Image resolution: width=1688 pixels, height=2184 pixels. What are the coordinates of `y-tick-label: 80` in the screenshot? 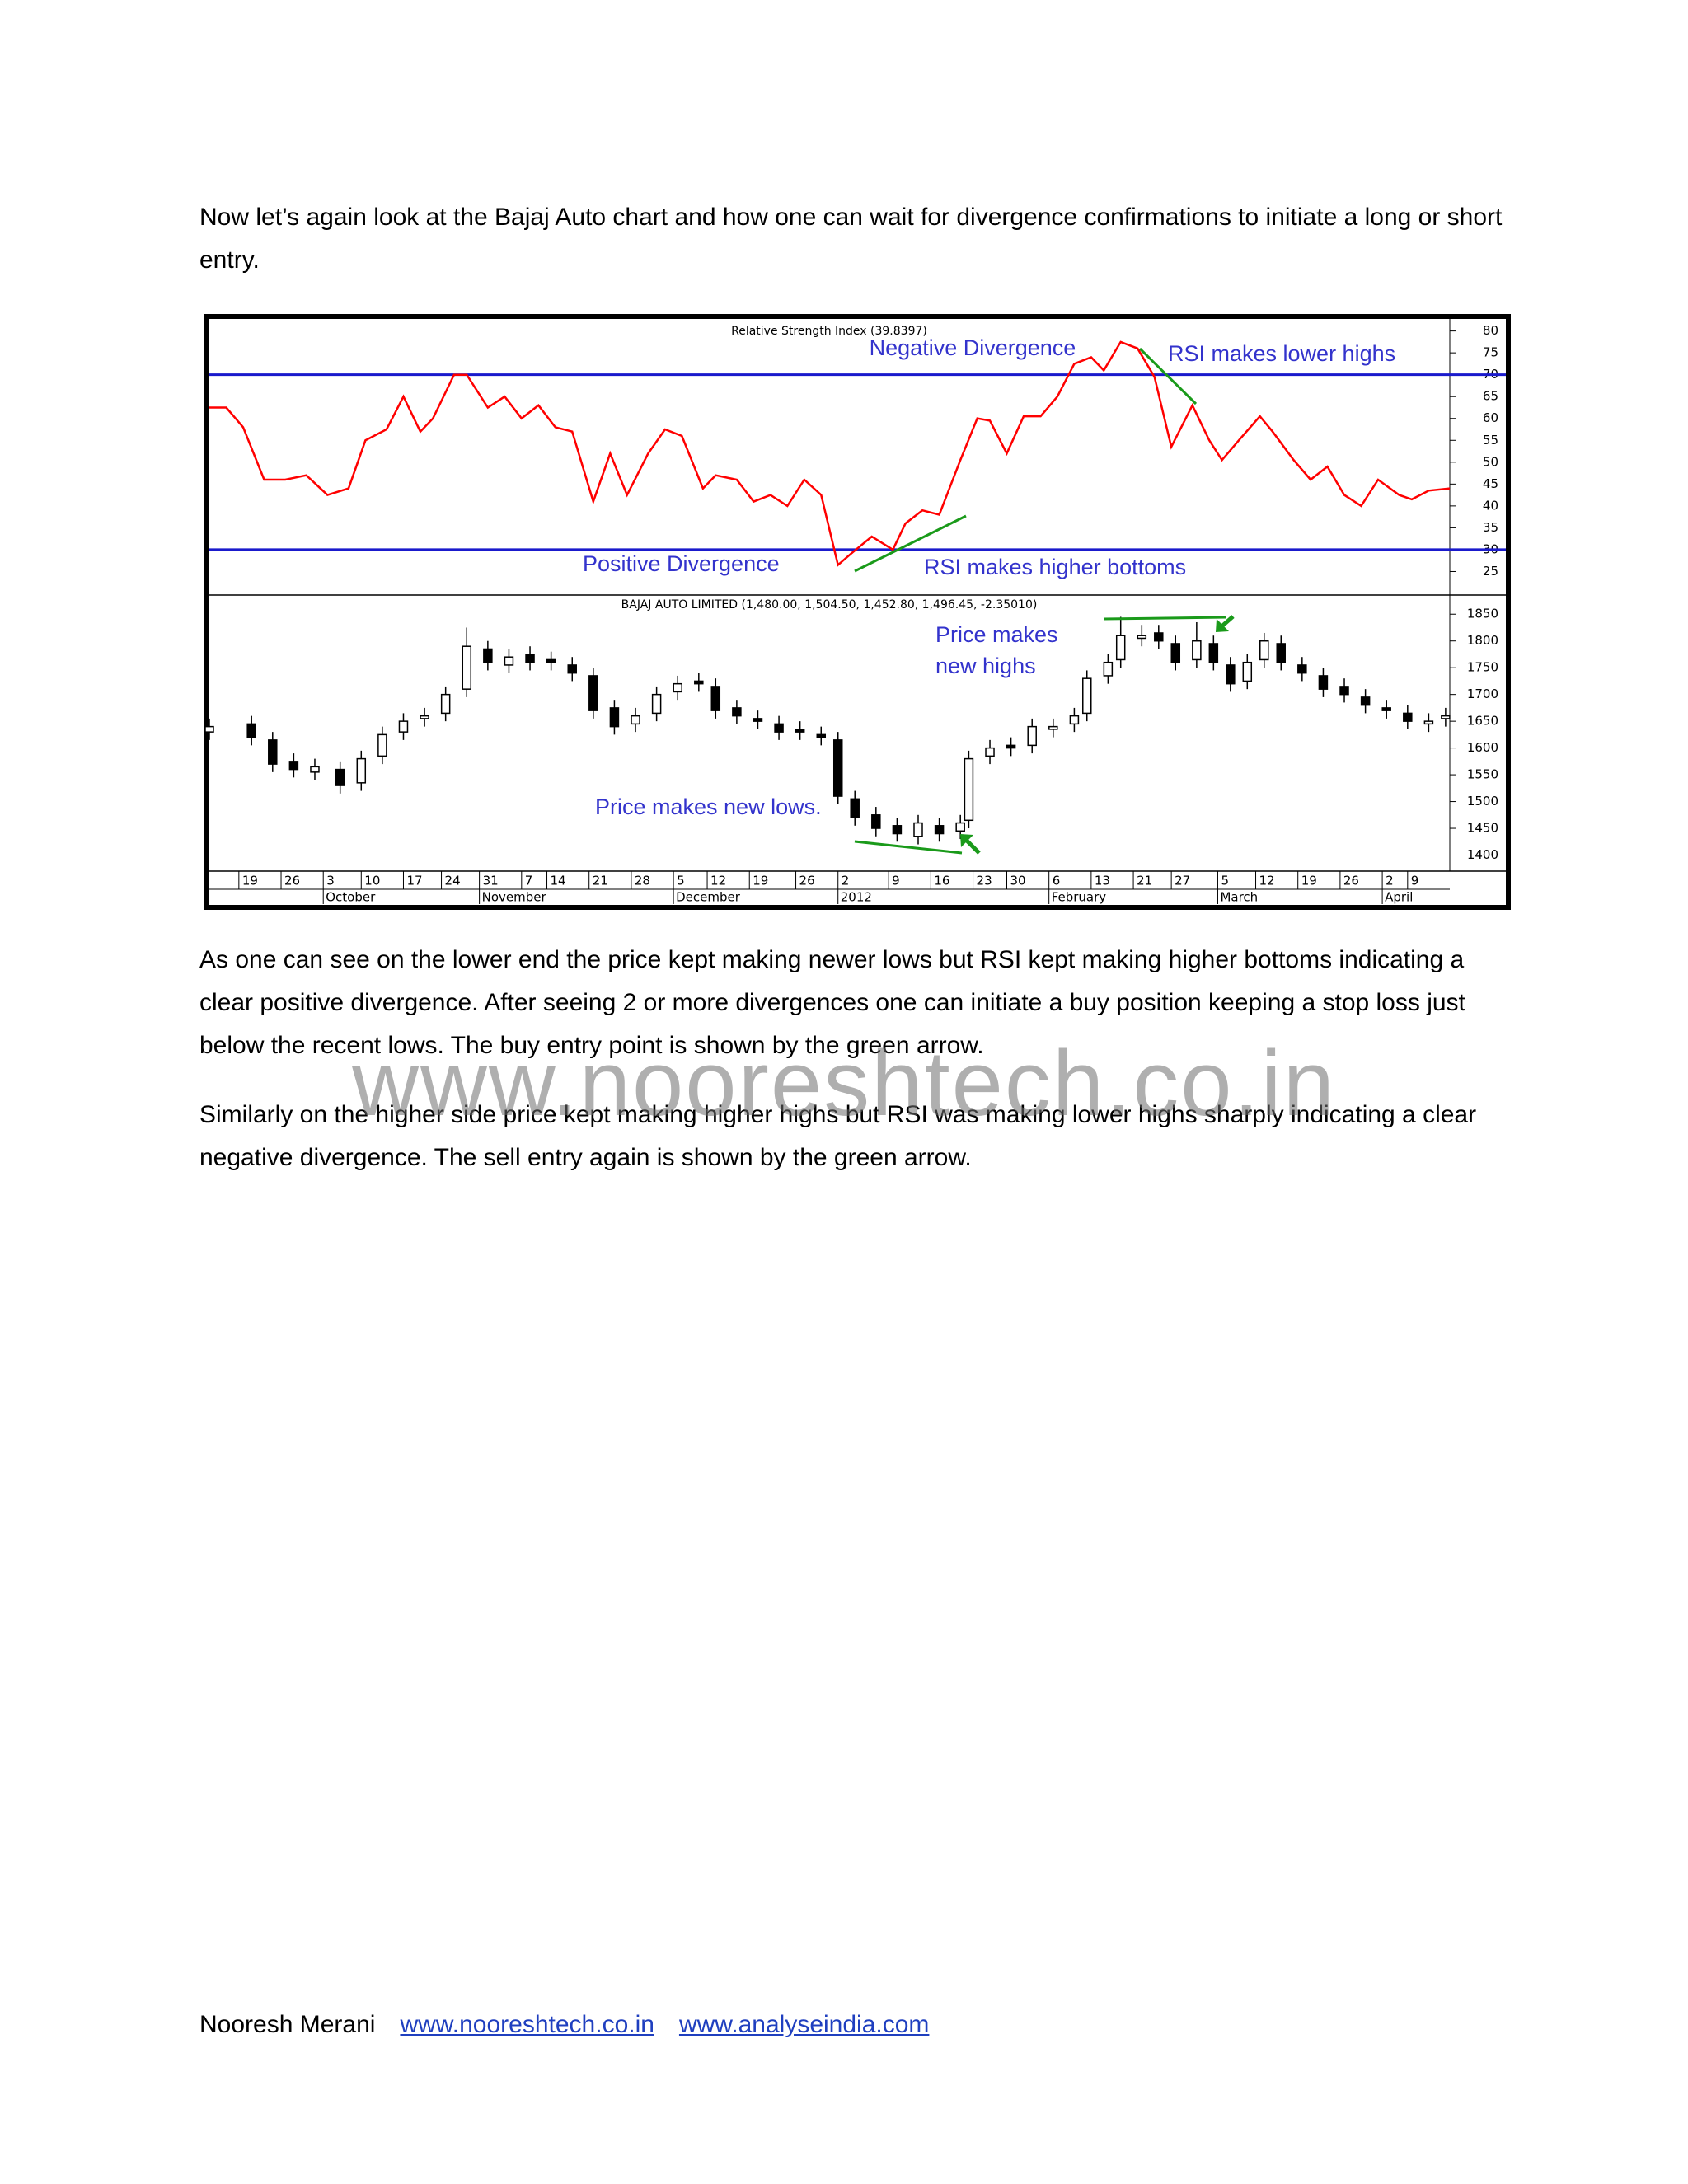 It's located at (1490, 330).